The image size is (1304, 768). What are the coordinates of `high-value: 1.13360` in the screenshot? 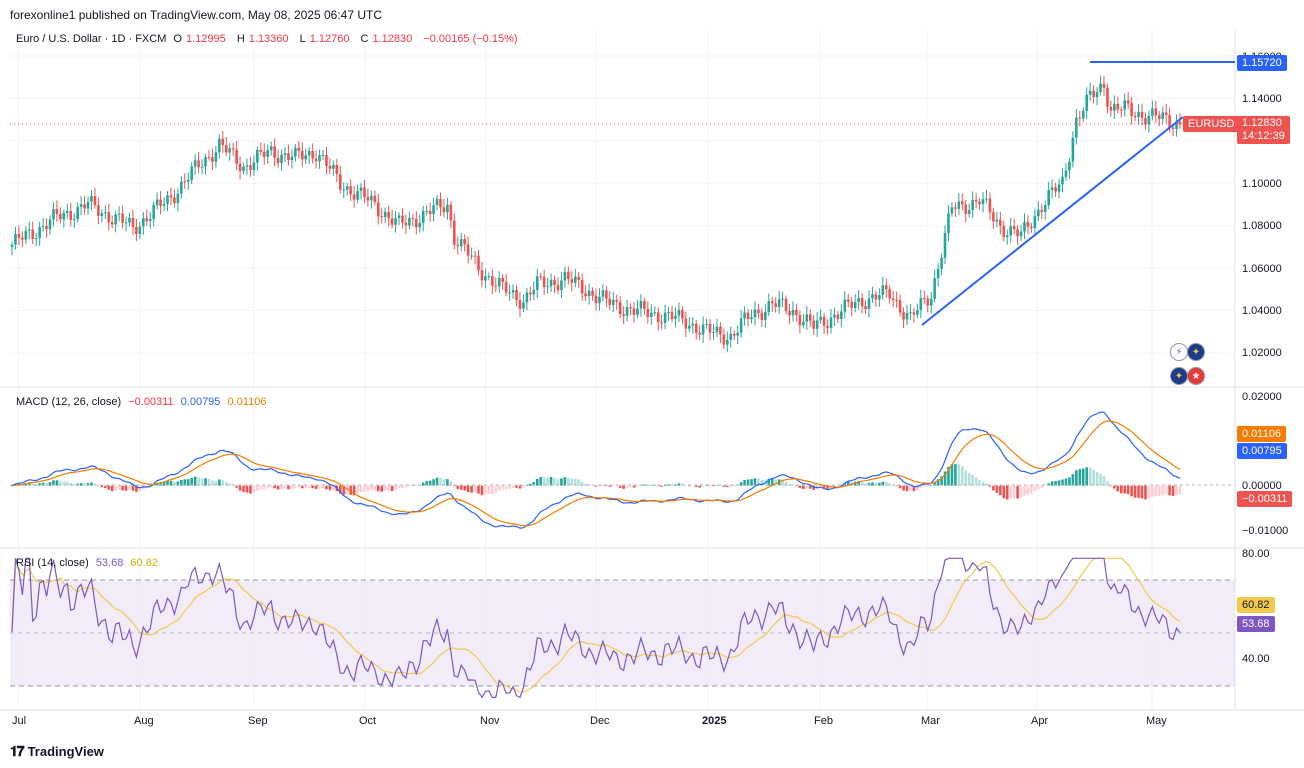 It's located at (268, 39).